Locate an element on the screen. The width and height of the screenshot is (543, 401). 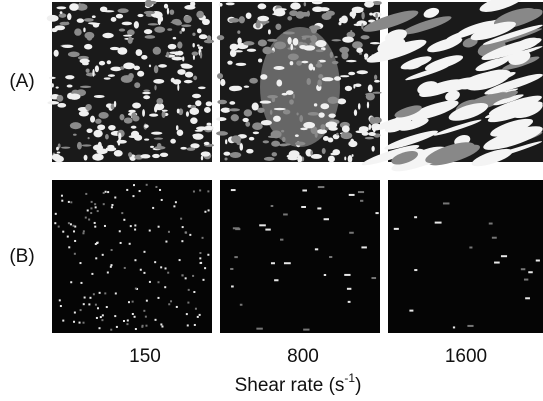
column-label: 800 is located at coordinates (303, 356).